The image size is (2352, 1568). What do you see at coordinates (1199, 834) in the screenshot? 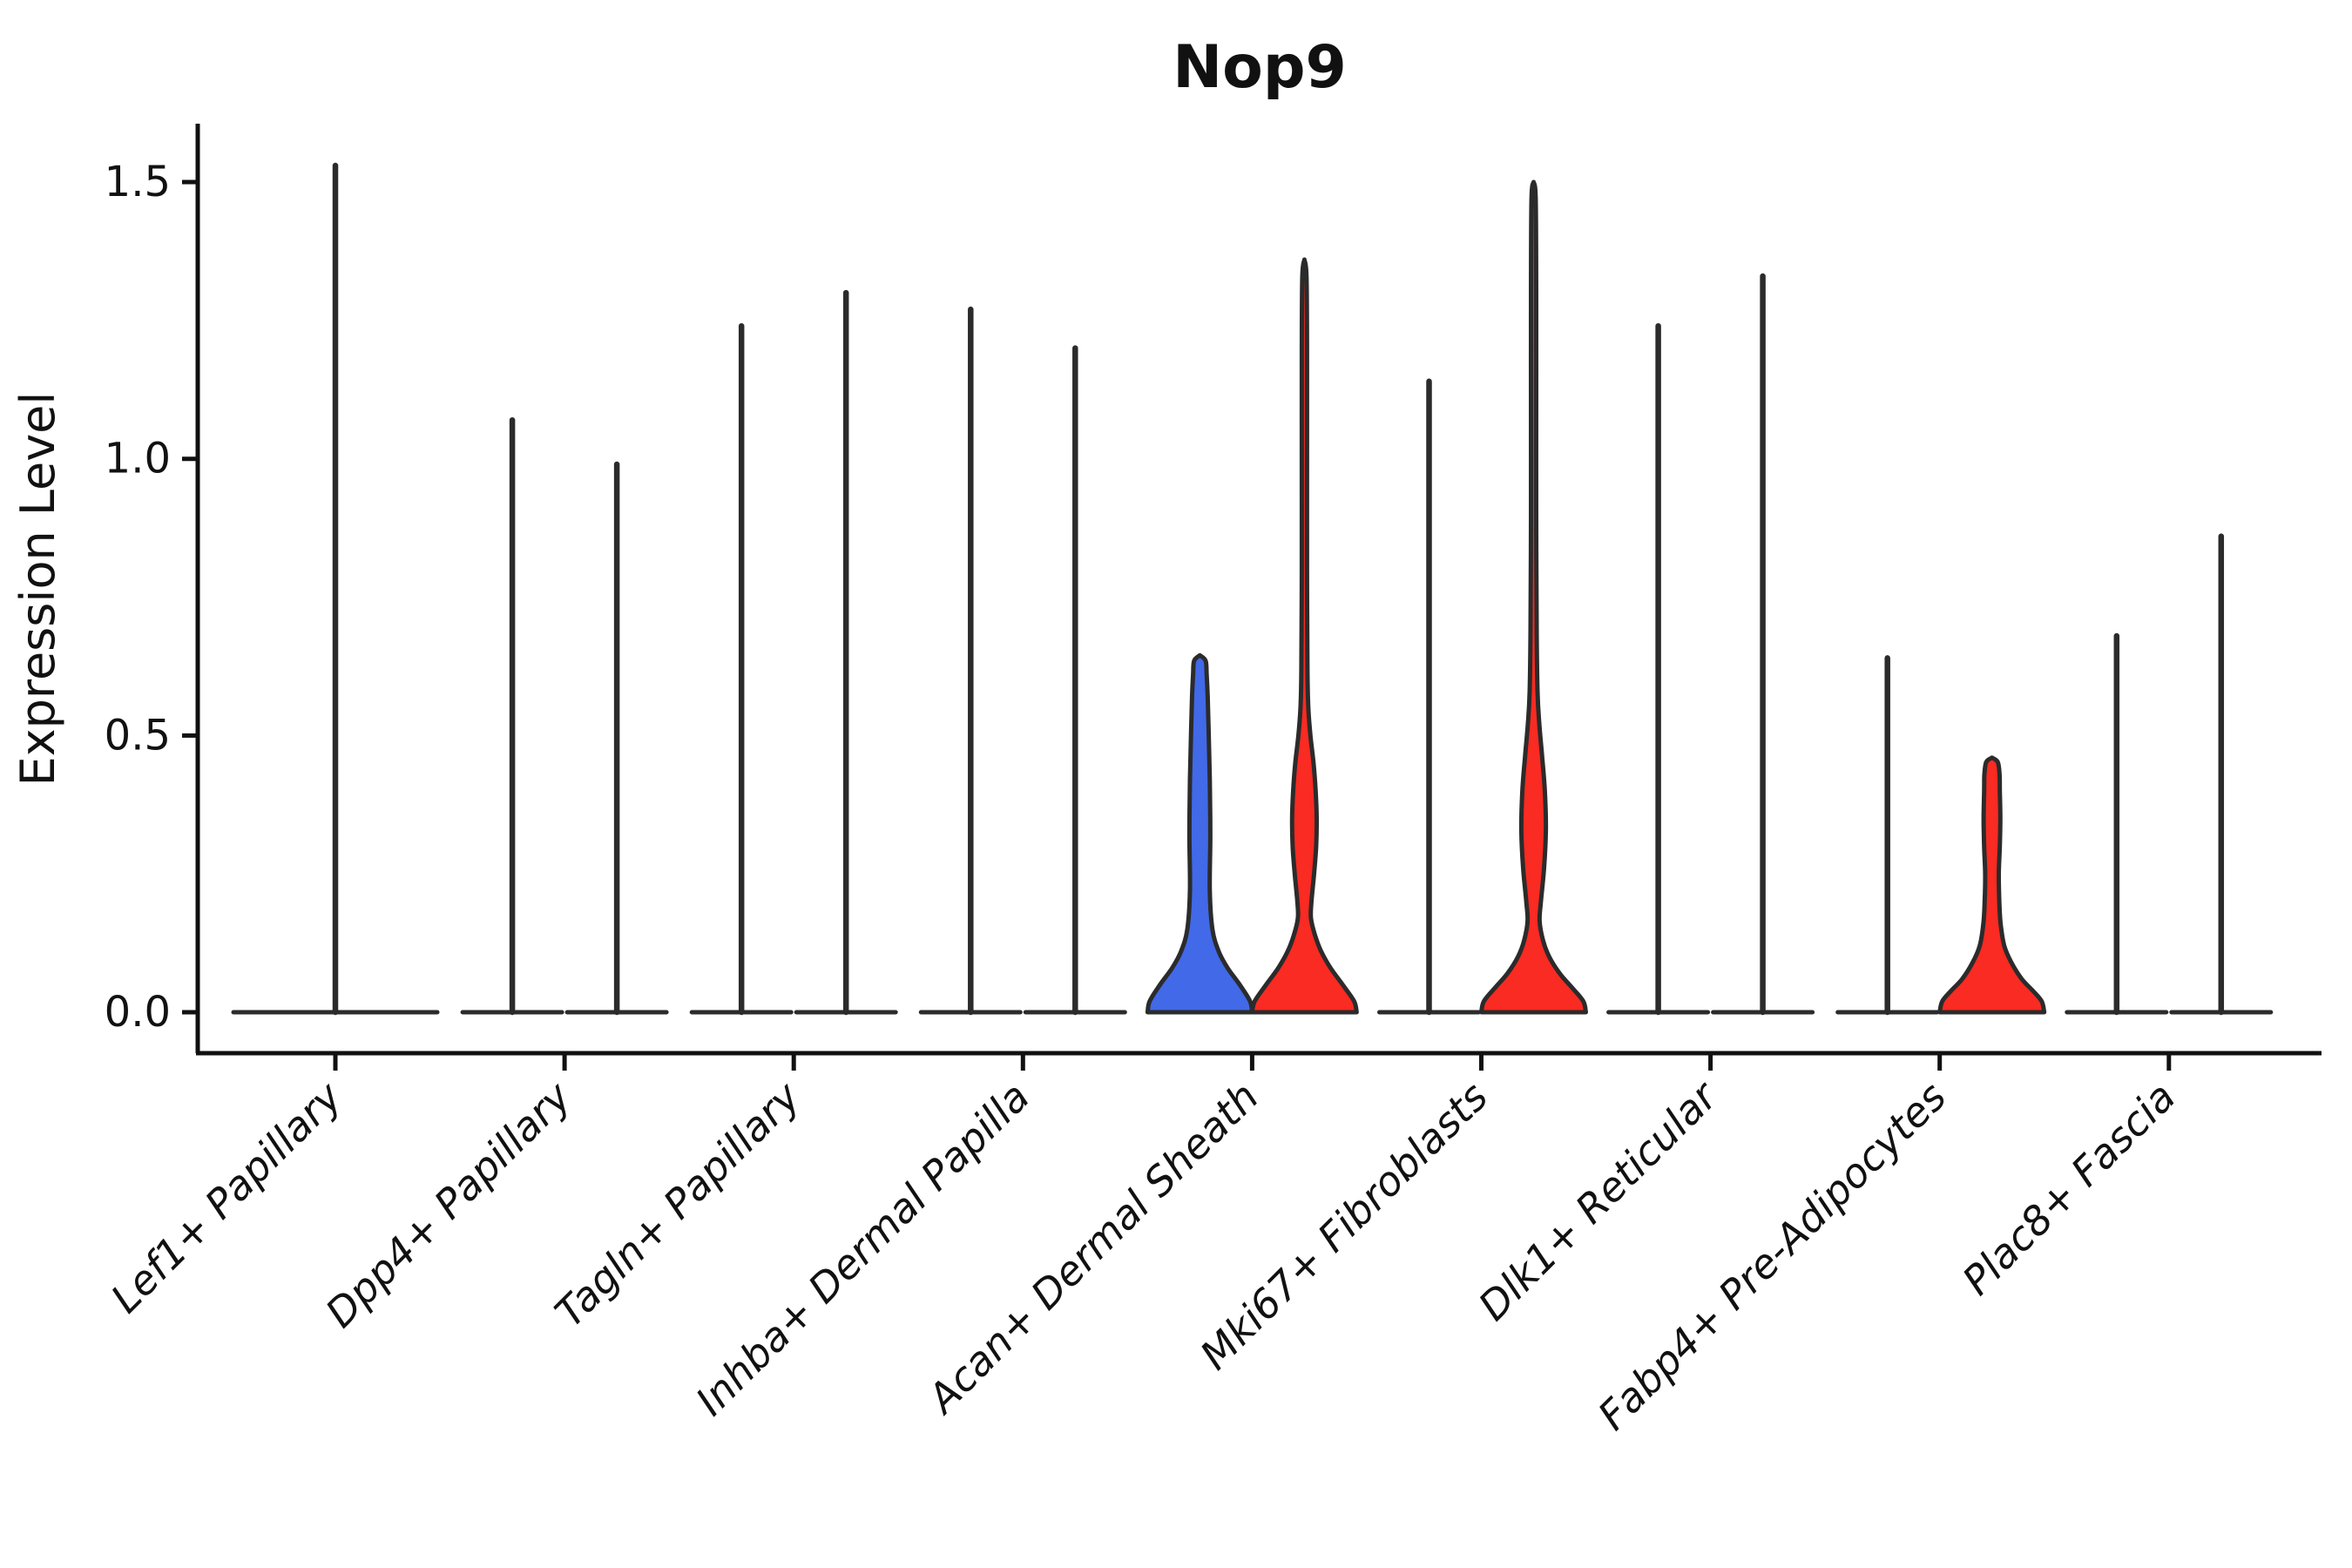
I see `violin-blue` at bounding box center [1199, 834].